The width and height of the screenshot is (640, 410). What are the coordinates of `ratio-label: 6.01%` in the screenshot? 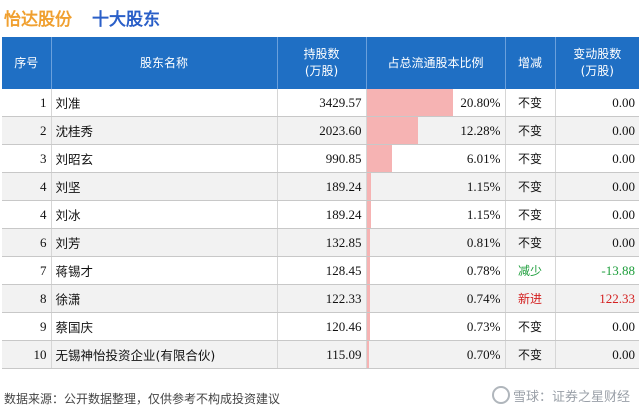 It's located at (483, 158).